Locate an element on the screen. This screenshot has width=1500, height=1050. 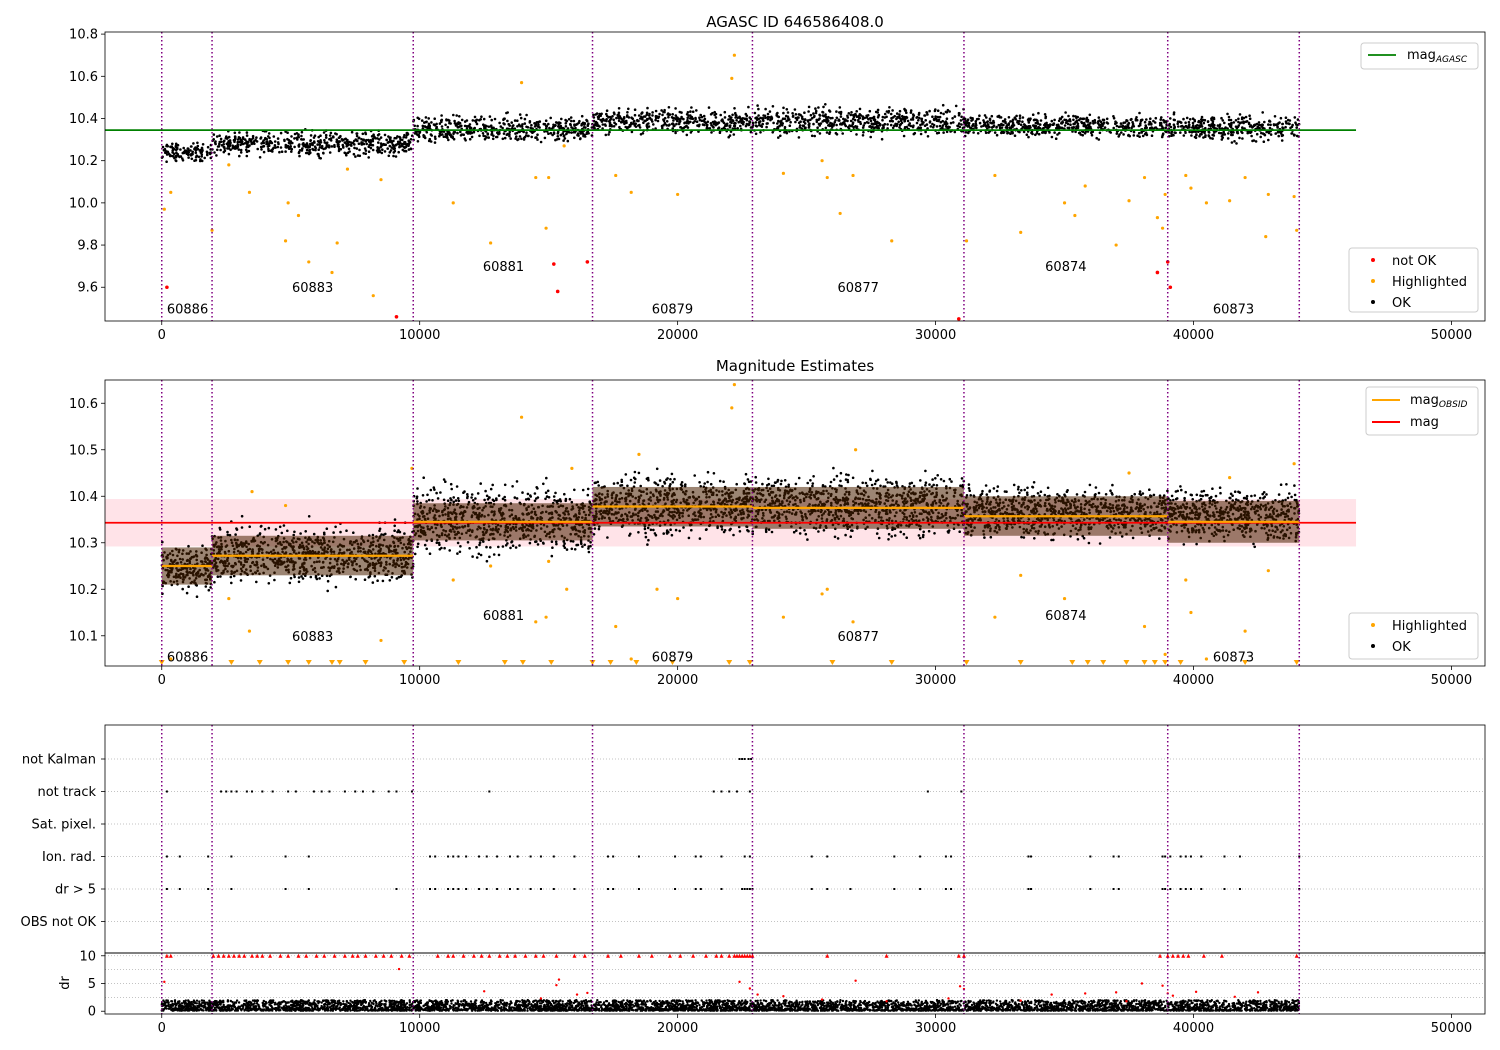
flag-row-label: Sat. pixel. is located at coordinates (64, 825).